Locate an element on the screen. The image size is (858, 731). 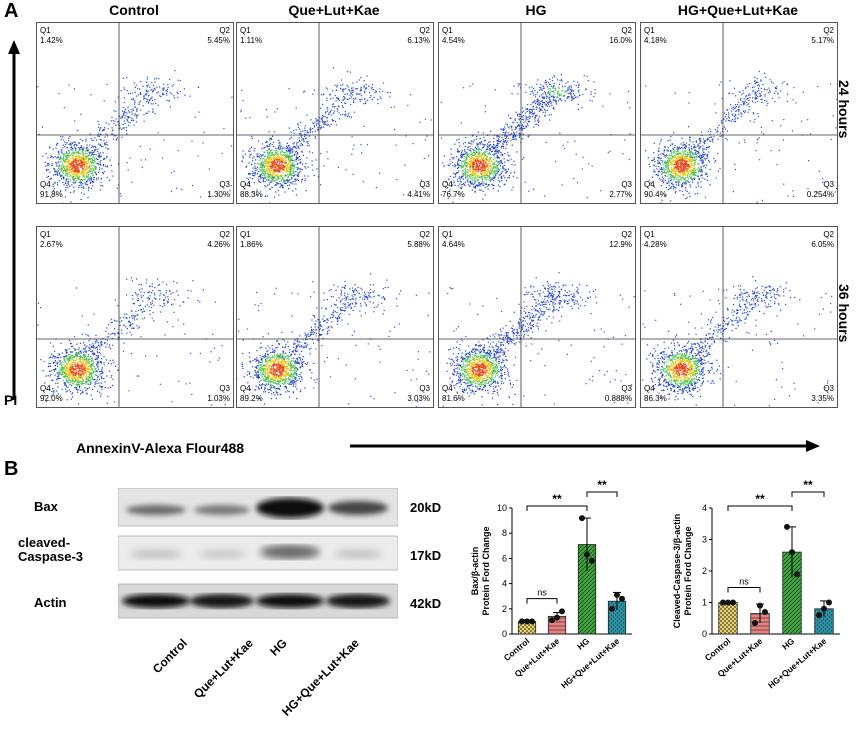
caspase-band-lane4 is located at coordinates (358, 554).